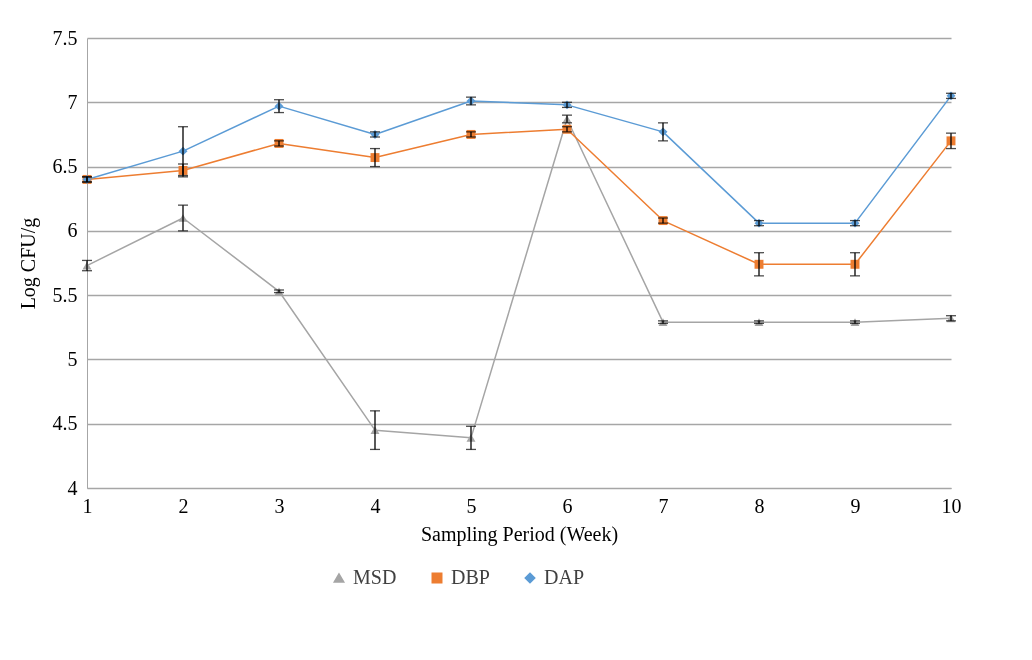  Describe the element at coordinates (519, 534) in the screenshot. I see `x-axis-title: Sampling Period (Week)` at that location.